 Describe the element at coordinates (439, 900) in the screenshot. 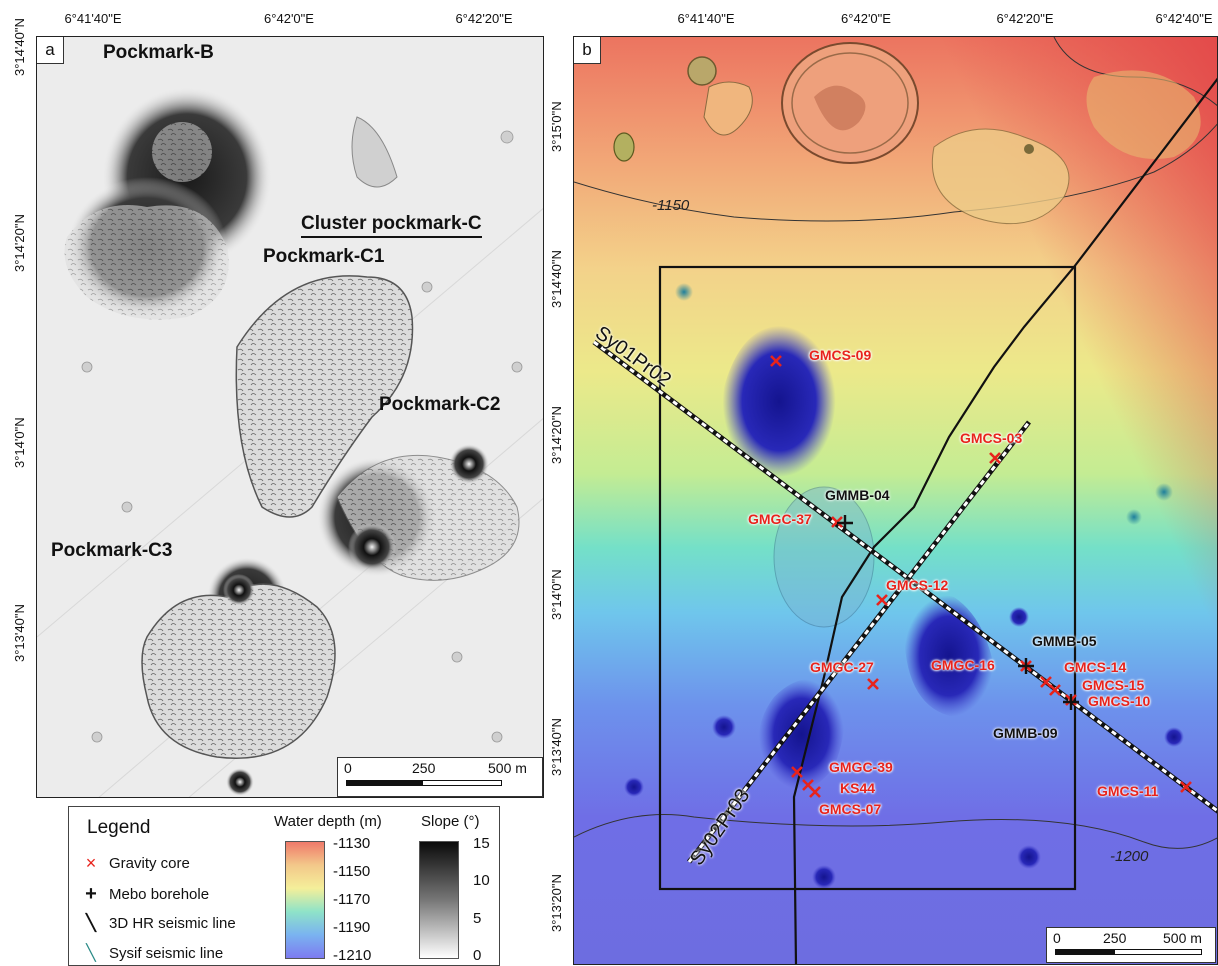

I see `slope-color-ramp` at that location.